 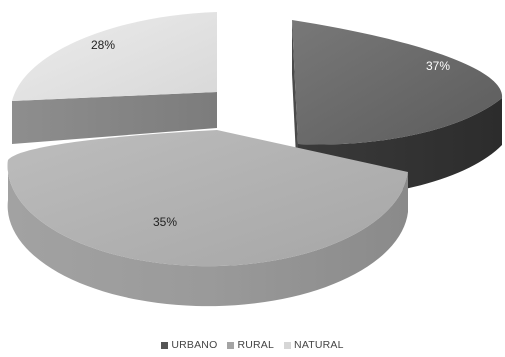 What do you see at coordinates (165, 345) in the screenshot?
I see `legend-swatch-urbano` at bounding box center [165, 345].